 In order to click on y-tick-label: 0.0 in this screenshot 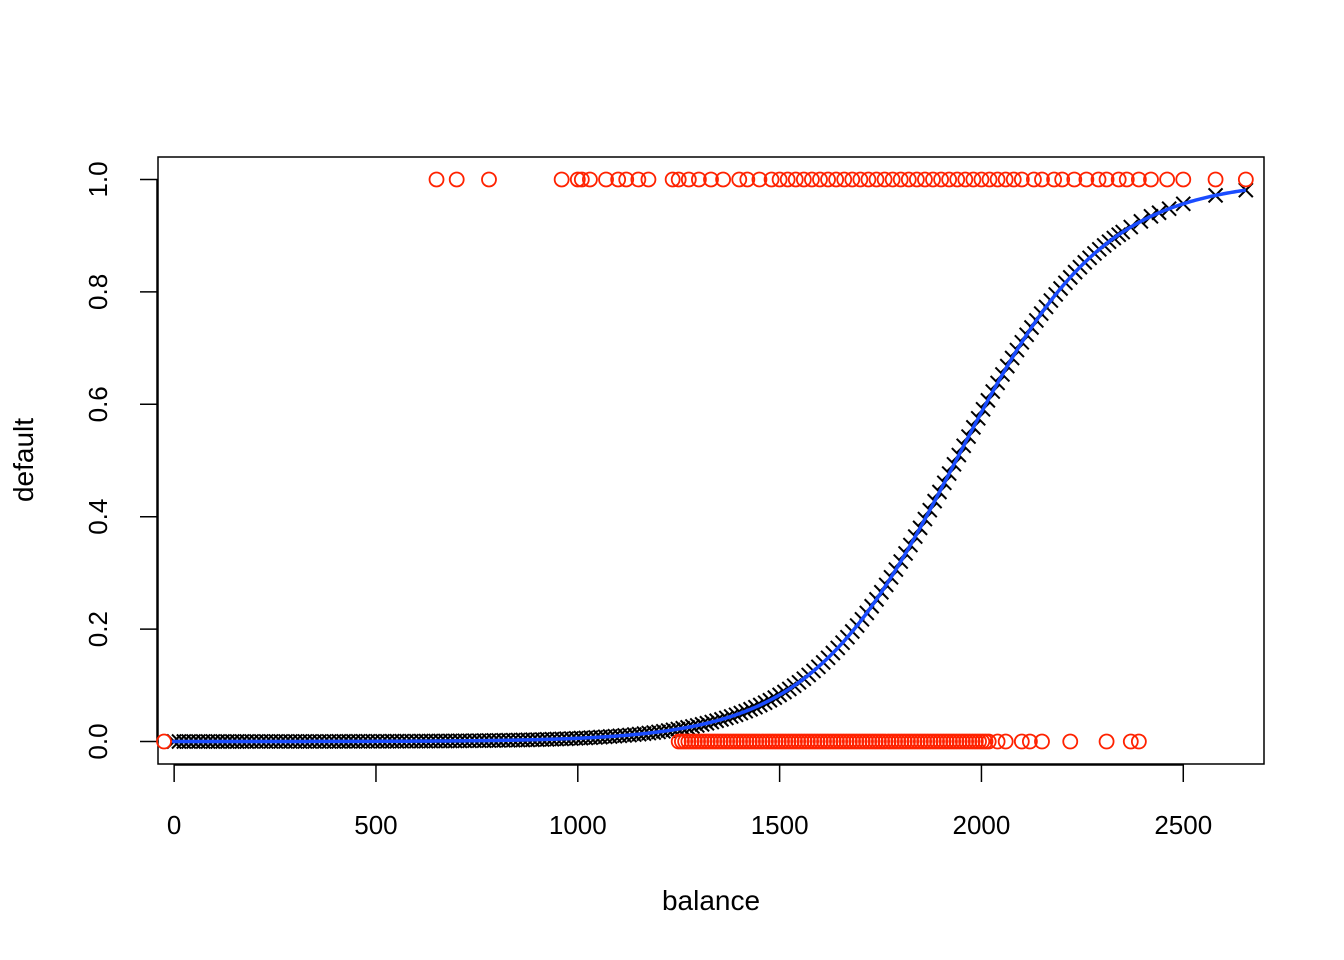, I will do `click(98, 741)`.